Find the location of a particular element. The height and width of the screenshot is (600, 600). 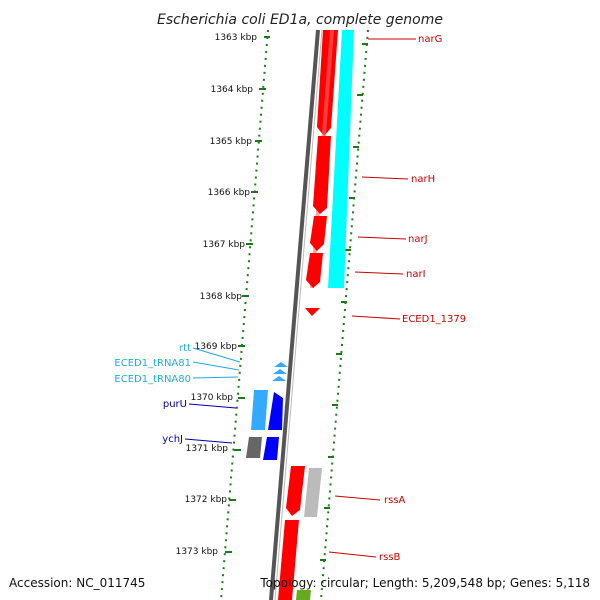

gene-label: narG is located at coordinates (430, 39).